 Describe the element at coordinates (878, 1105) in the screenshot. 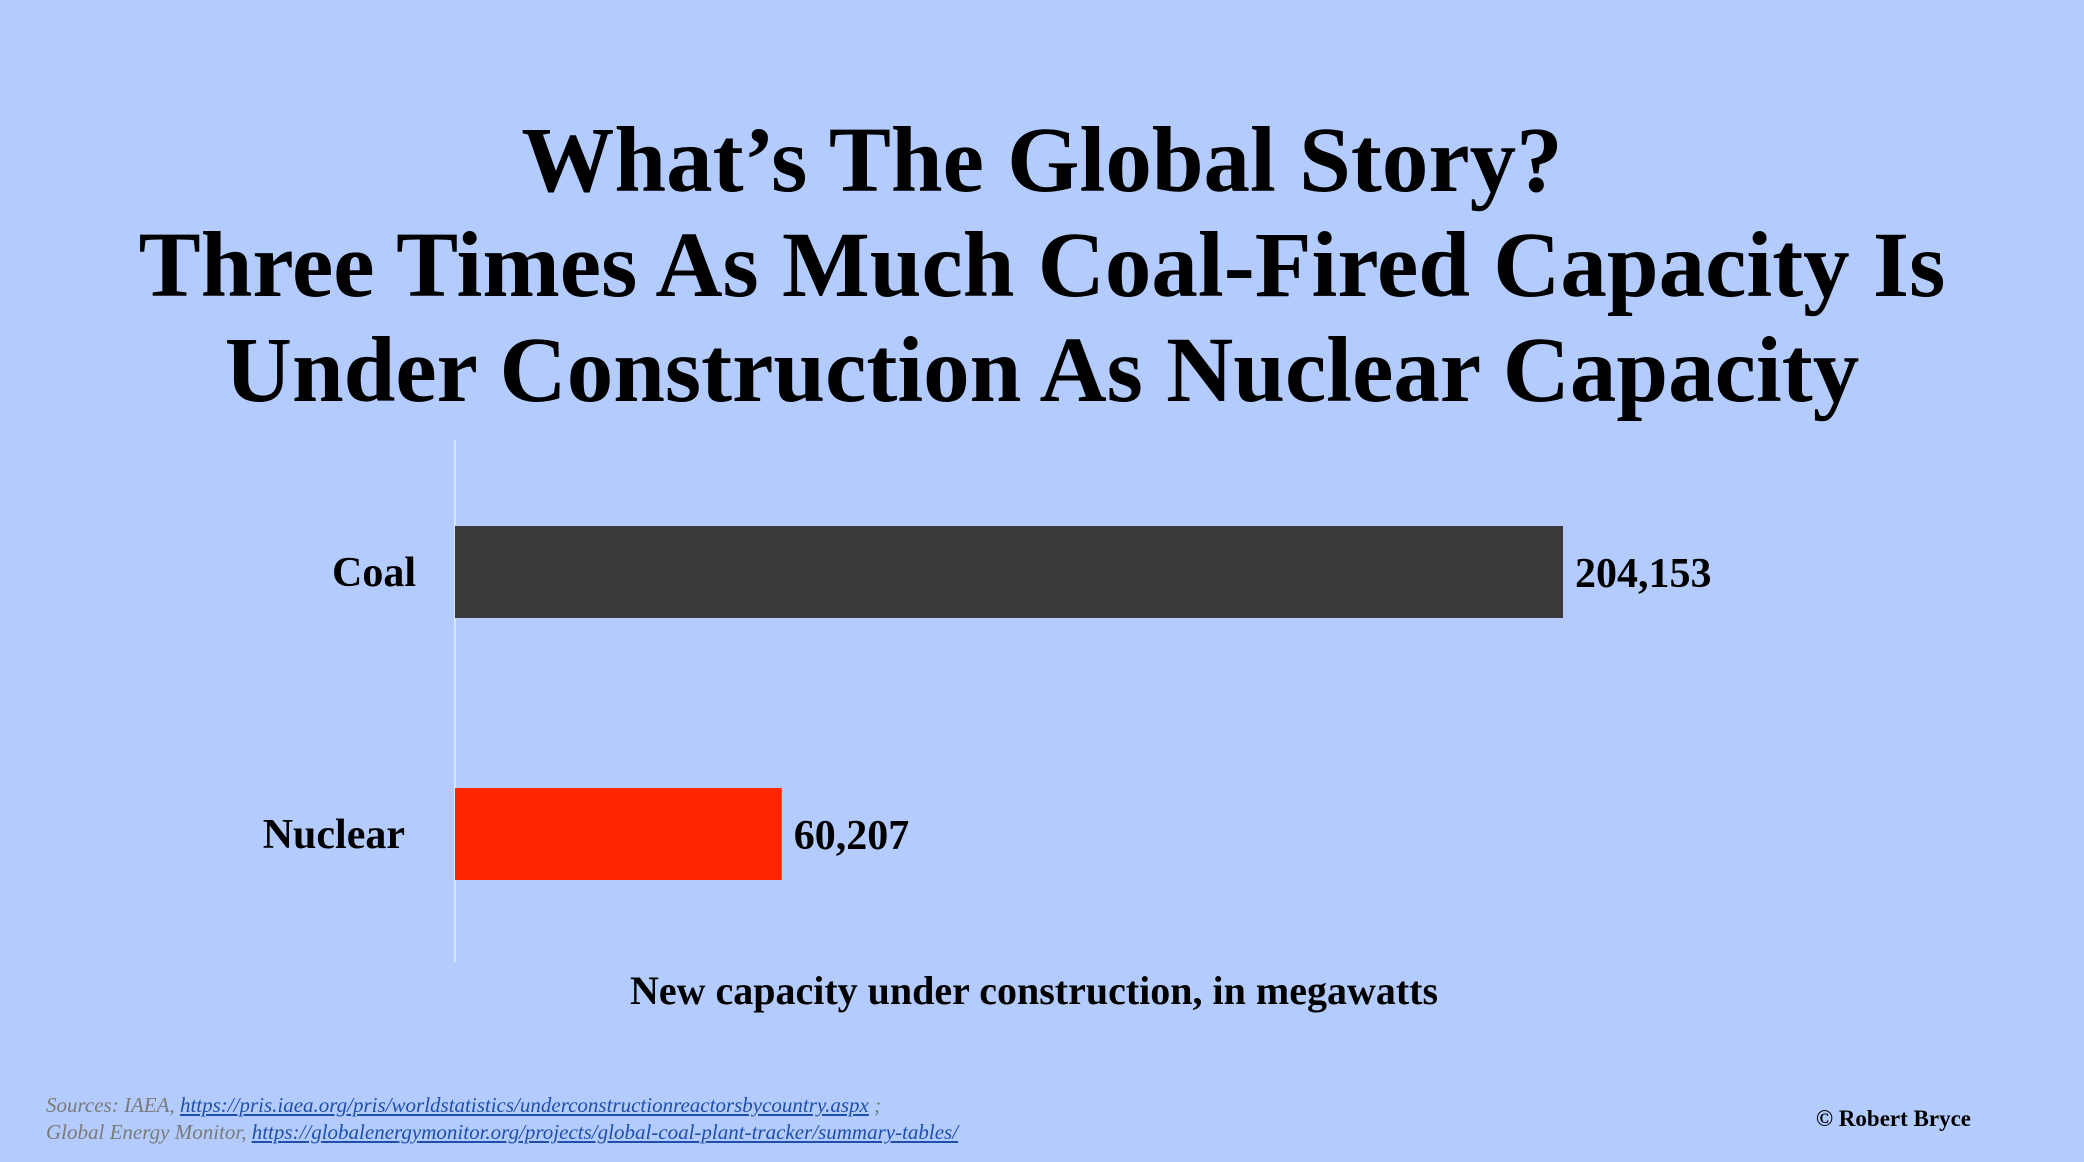

I see `sources-suffix-1: ;` at that location.